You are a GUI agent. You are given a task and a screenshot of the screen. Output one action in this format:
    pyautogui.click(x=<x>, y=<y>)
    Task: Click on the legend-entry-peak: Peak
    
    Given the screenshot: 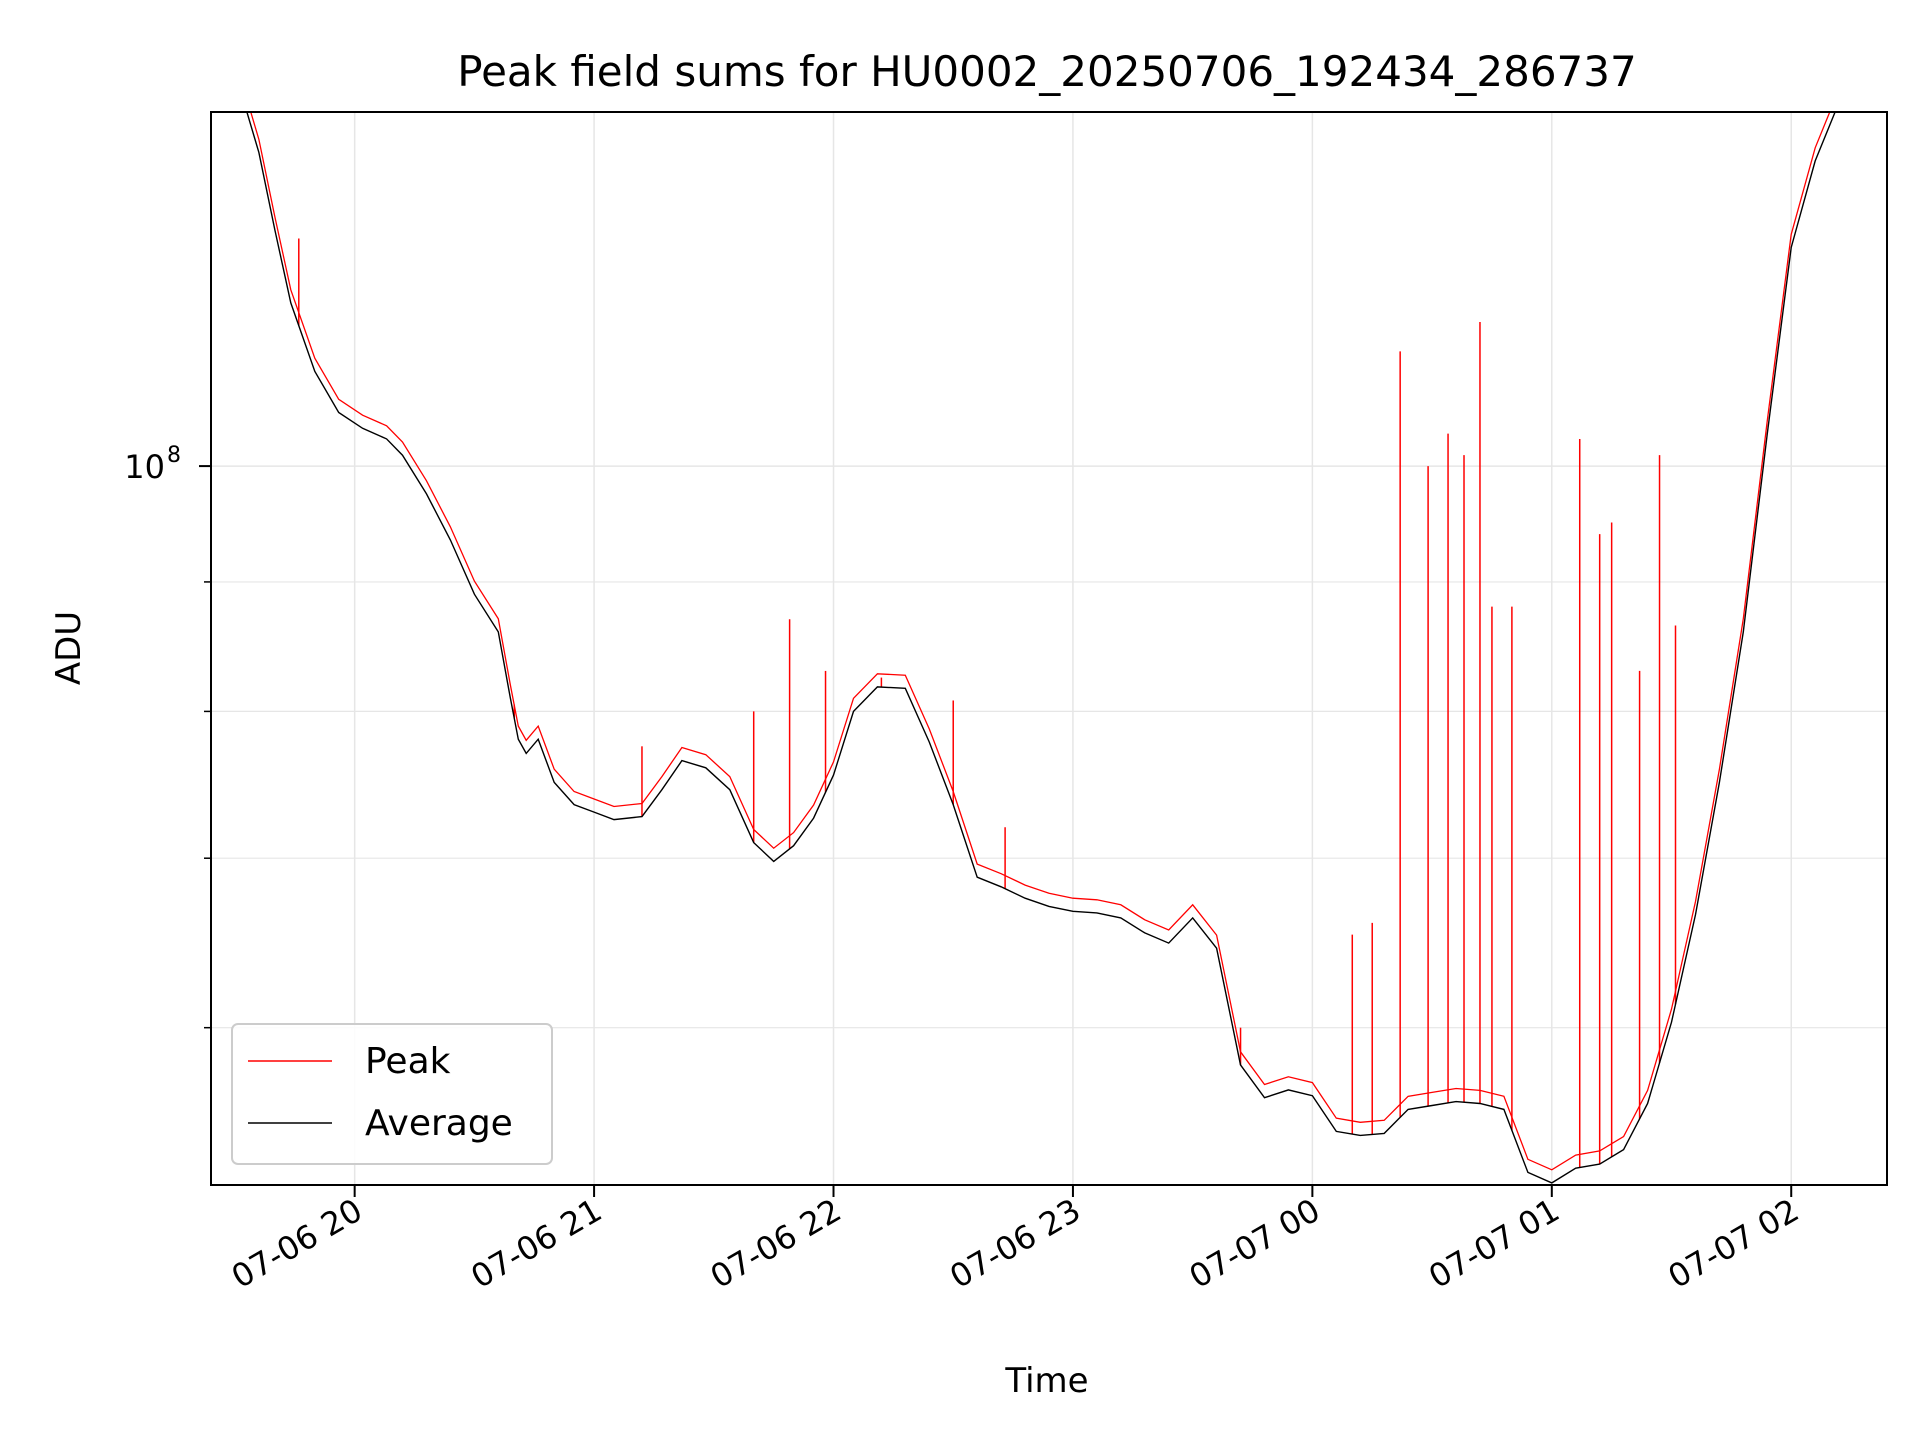 What is the action you would take?
    pyautogui.click(x=408, y=1061)
    